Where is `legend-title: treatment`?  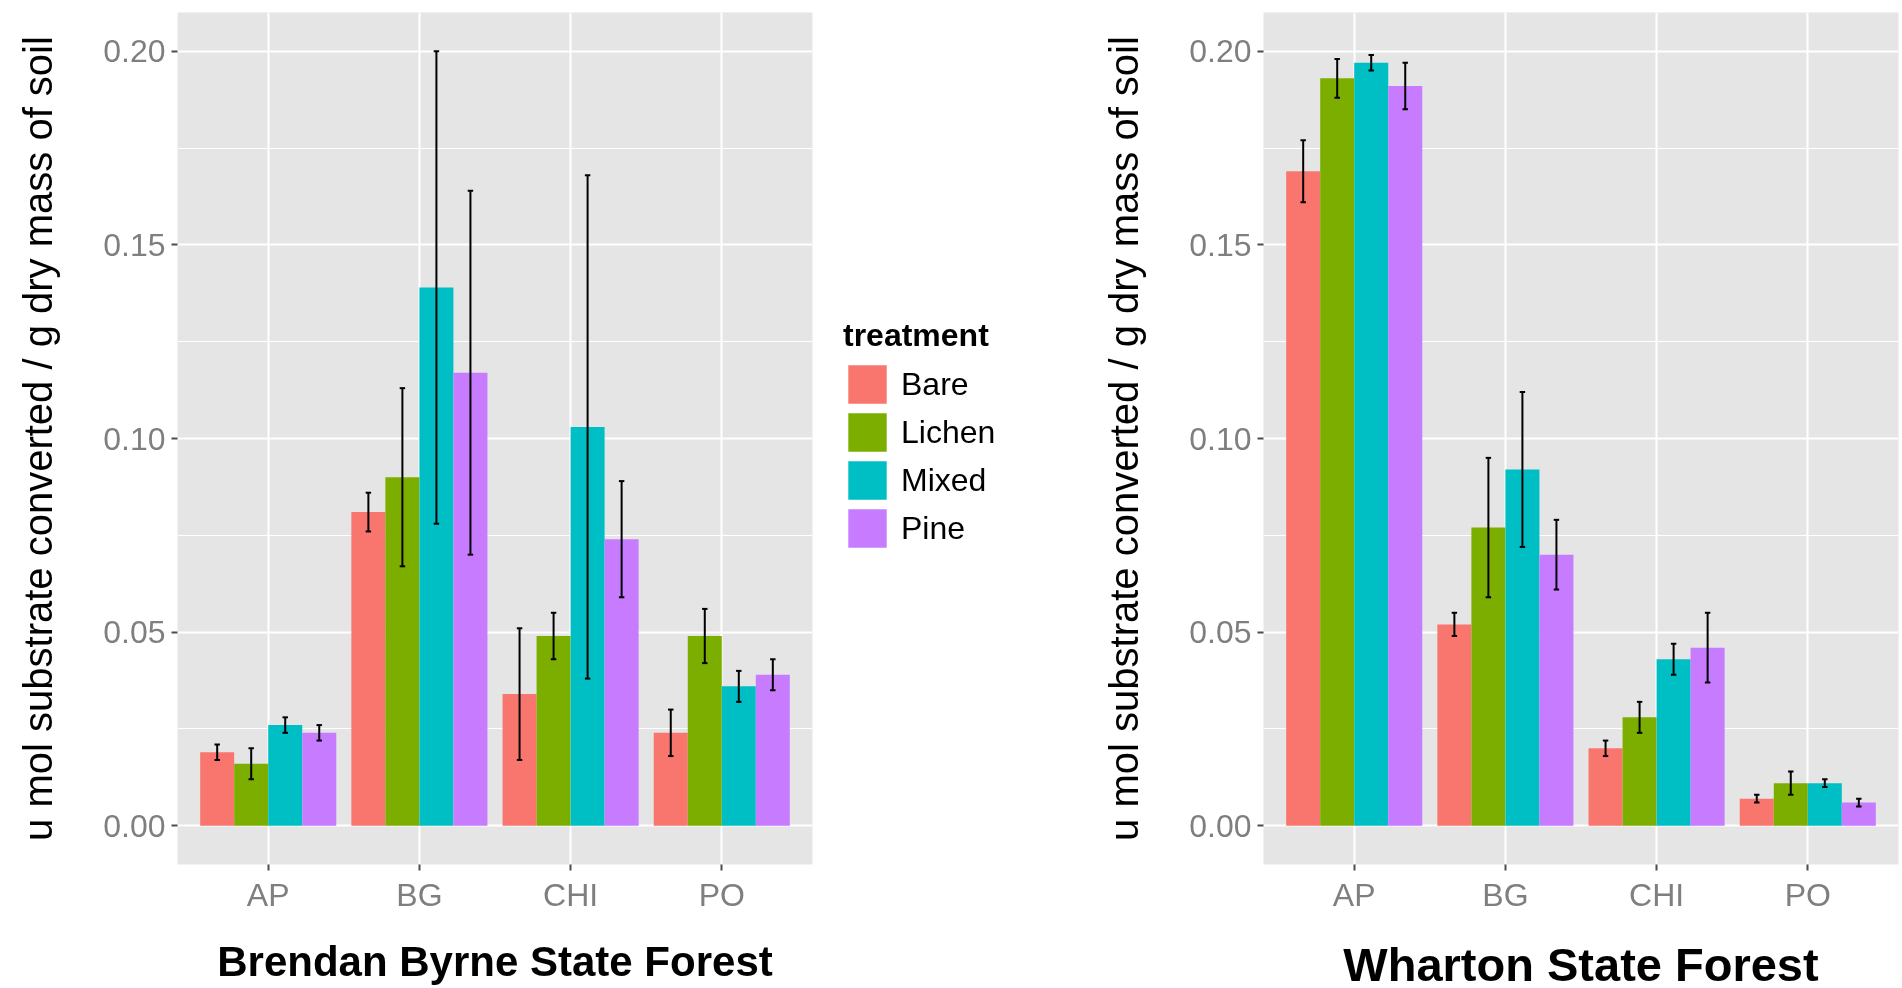 legend-title: treatment is located at coordinates (916, 335).